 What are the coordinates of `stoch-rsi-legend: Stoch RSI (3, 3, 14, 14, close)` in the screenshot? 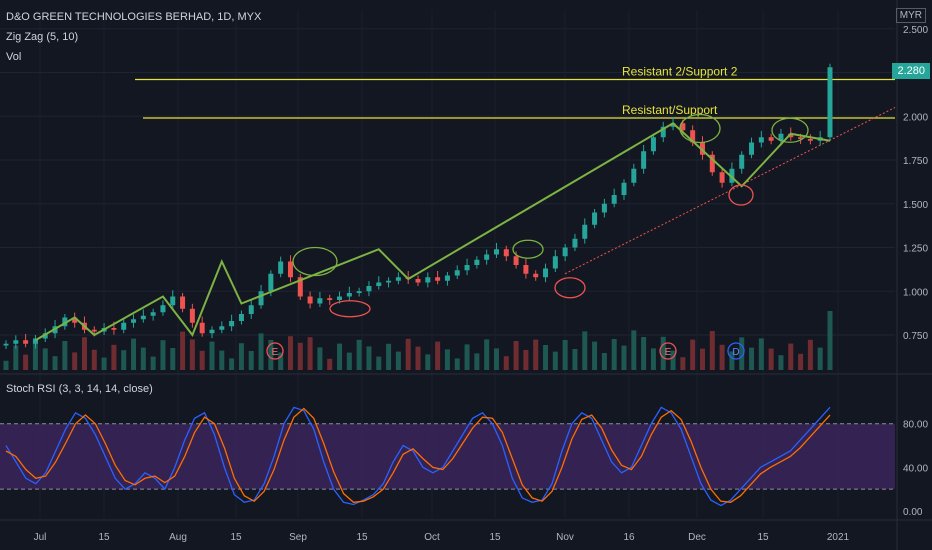 It's located at (79, 389).